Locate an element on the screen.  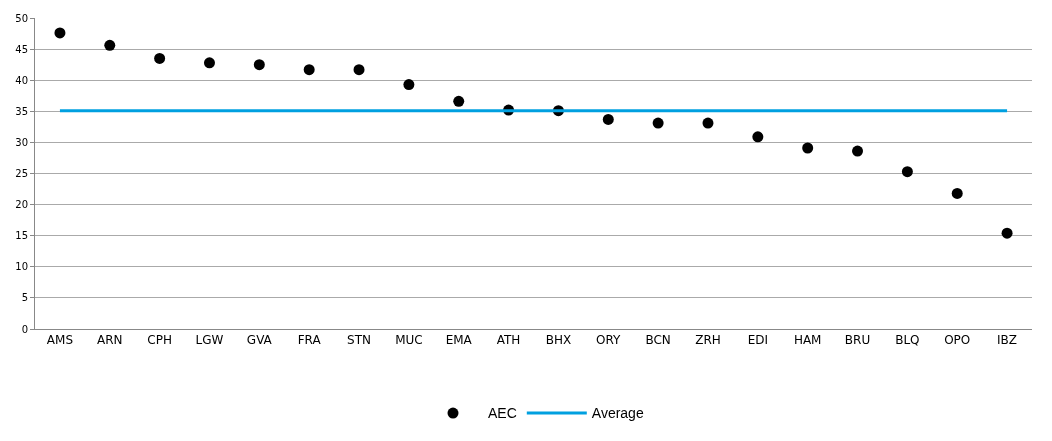
x-tick-label: EMA is located at coordinates (459, 340).